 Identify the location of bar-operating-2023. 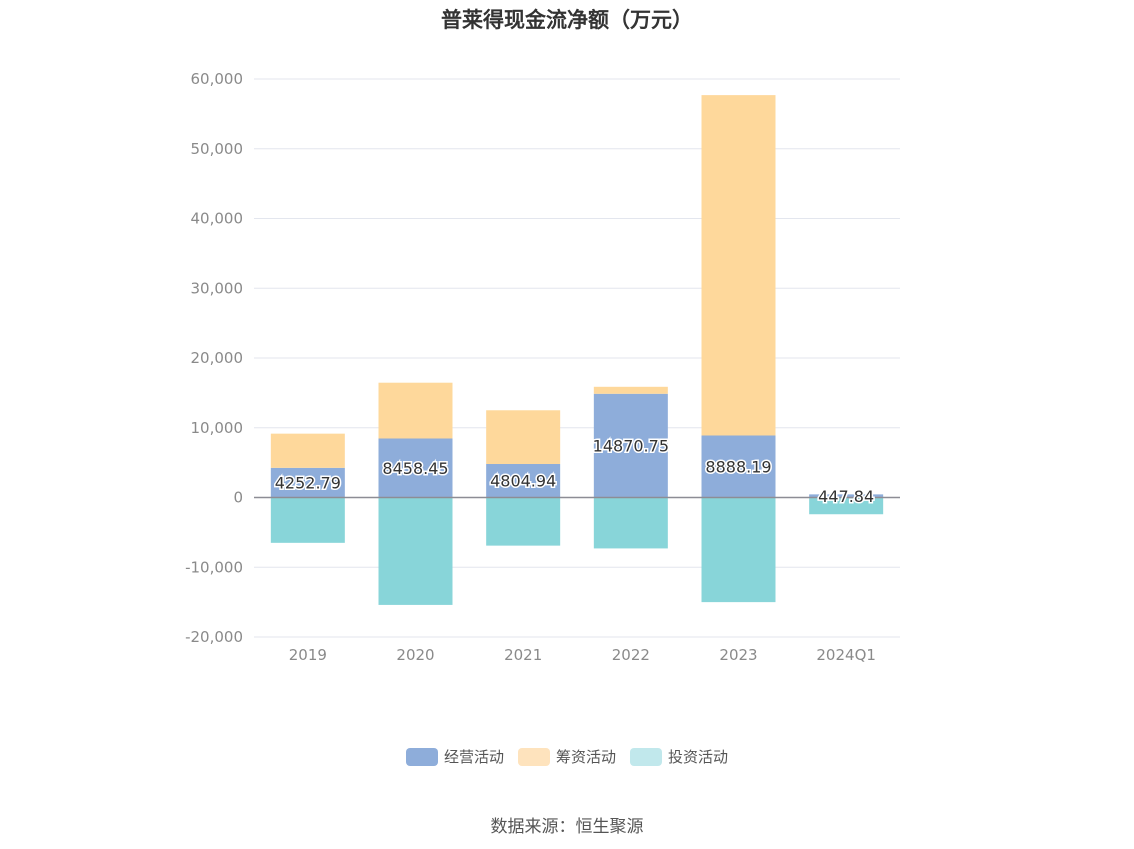
(738, 466).